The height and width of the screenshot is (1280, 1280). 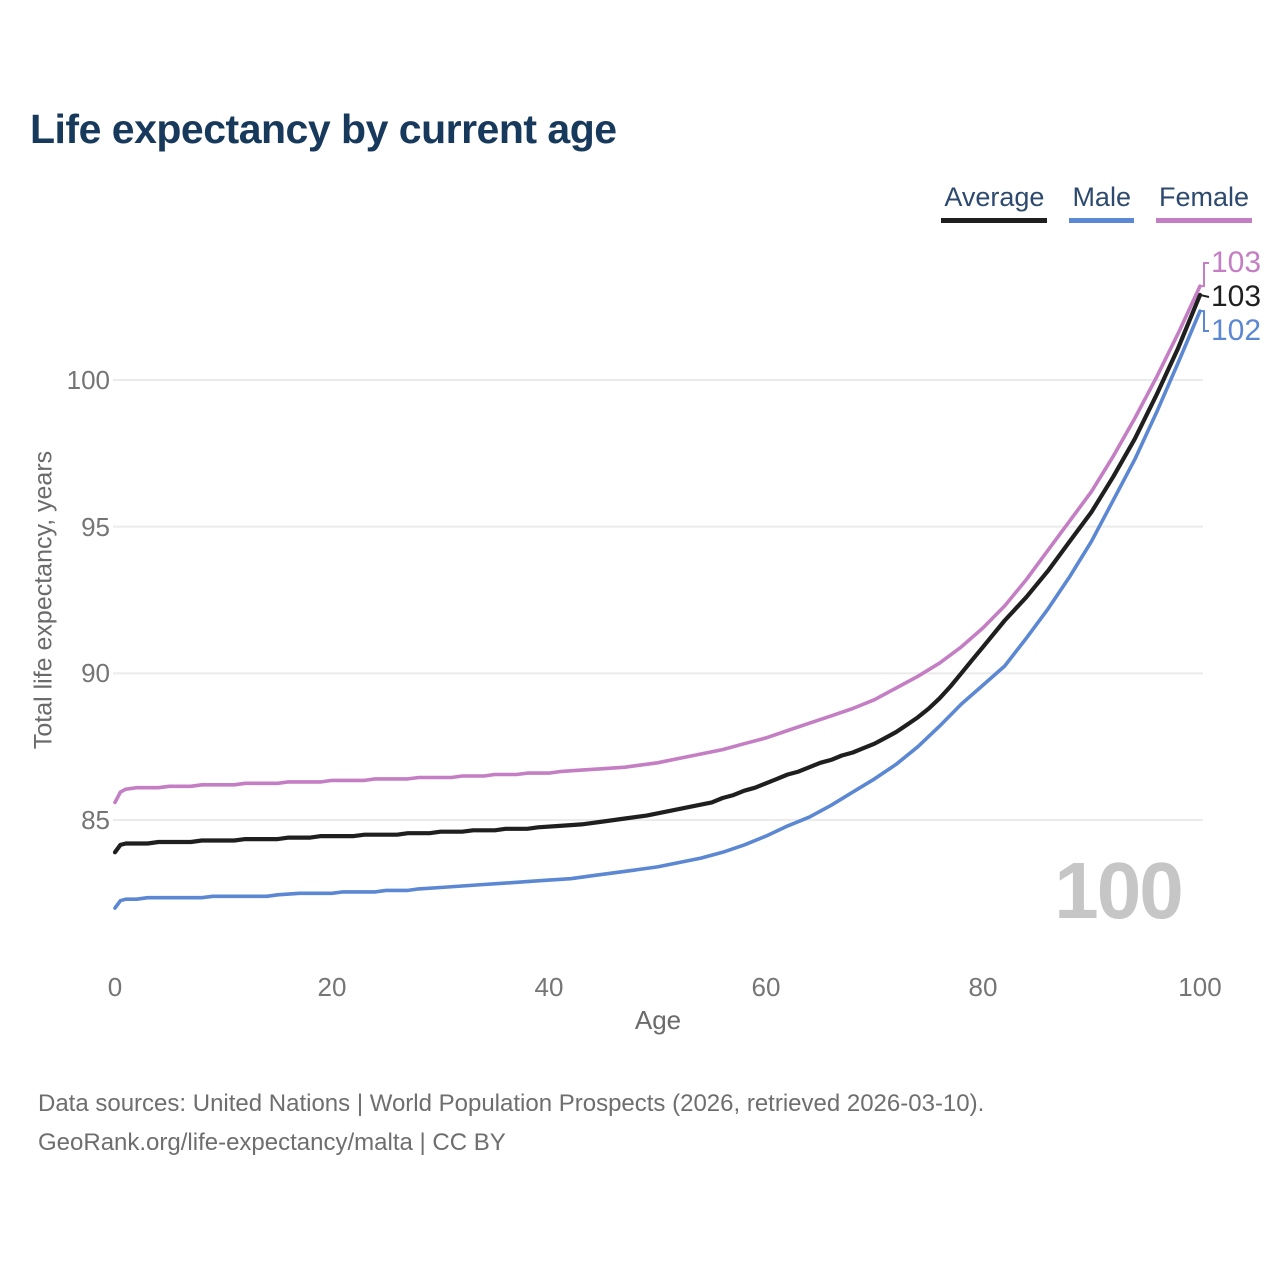 I want to click on legend-item-male: Male, so click(x=1101, y=202).